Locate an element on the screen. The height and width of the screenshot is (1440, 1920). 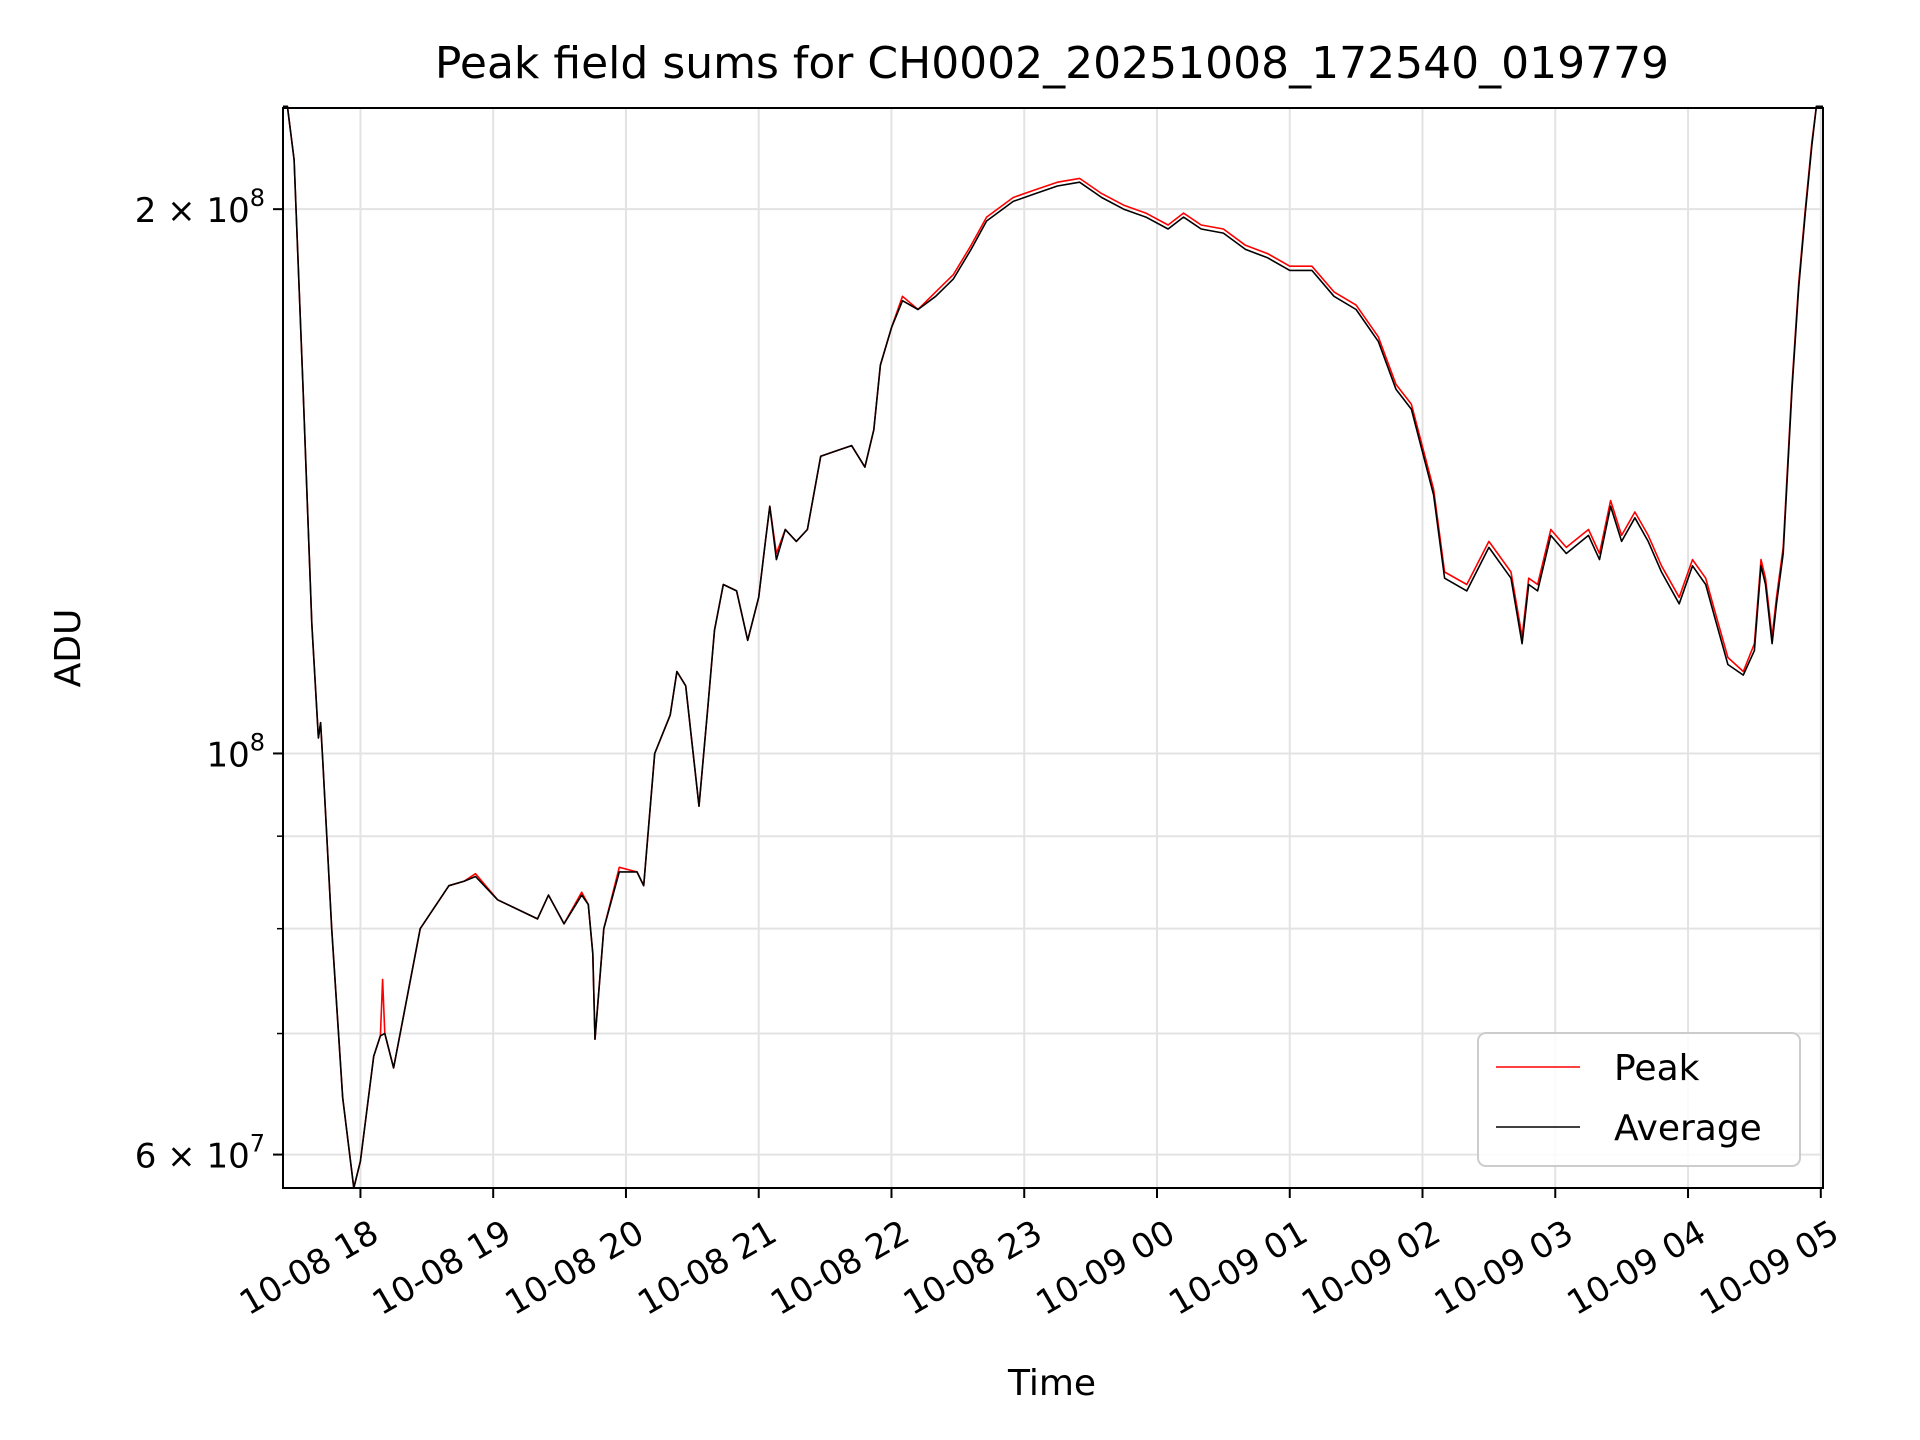
y-tick-label: 6 × 107 is located at coordinates (200, 1153).